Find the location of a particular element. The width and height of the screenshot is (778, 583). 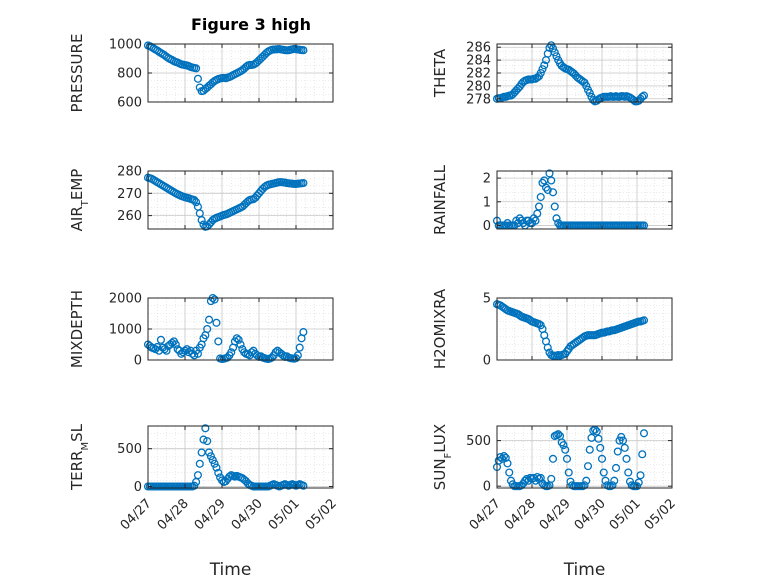

y-axis-label: PRESSURE is located at coordinates (77, 73).